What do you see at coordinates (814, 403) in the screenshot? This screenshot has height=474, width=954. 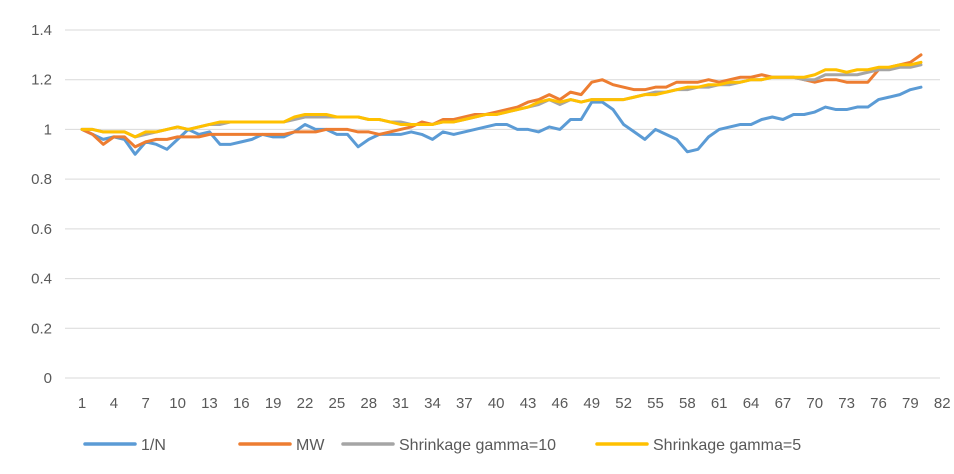 I see `x-tick-label: 70` at bounding box center [814, 403].